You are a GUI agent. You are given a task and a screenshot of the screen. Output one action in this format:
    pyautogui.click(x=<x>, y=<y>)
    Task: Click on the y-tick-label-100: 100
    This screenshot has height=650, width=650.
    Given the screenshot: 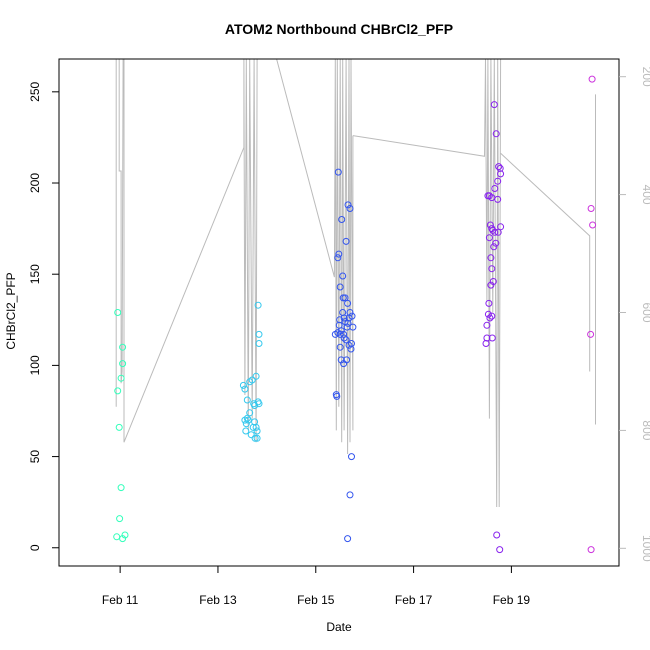 What is the action you would take?
    pyautogui.click(x=35, y=365)
    